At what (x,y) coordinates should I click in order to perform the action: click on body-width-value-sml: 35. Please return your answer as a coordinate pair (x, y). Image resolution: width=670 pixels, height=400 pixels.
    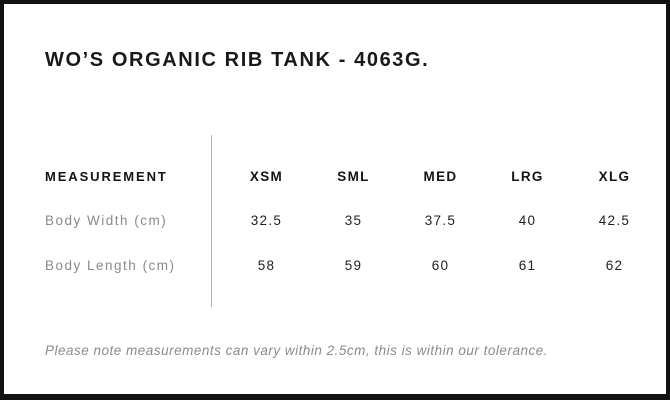
    Looking at the image, I should click on (353, 220).